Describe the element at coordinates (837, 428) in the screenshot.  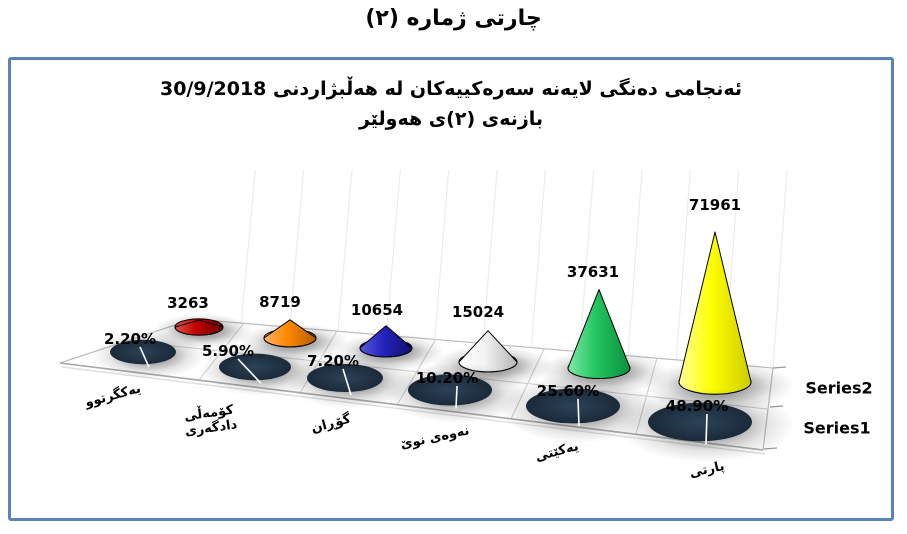
I see `series-label-series1: Series1` at that location.